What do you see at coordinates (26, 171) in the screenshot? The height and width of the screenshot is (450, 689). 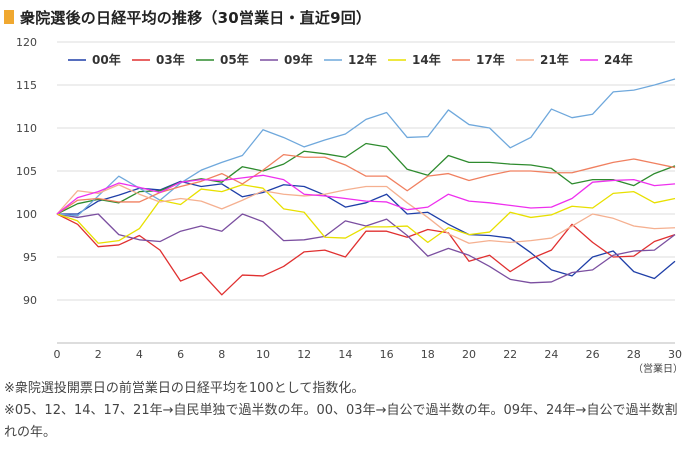 I see `y-tick-label: 105` at bounding box center [26, 171].